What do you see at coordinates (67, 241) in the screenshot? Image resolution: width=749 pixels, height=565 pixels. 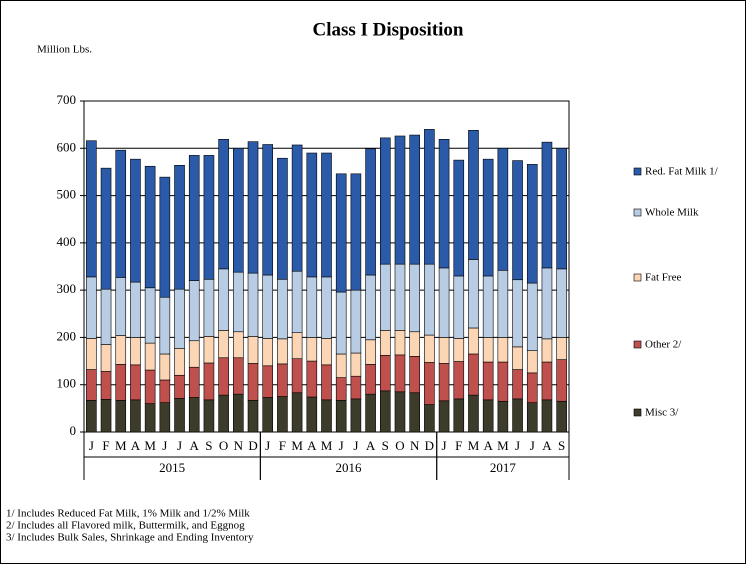 I see `y-tick-label: 400` at bounding box center [67, 241].